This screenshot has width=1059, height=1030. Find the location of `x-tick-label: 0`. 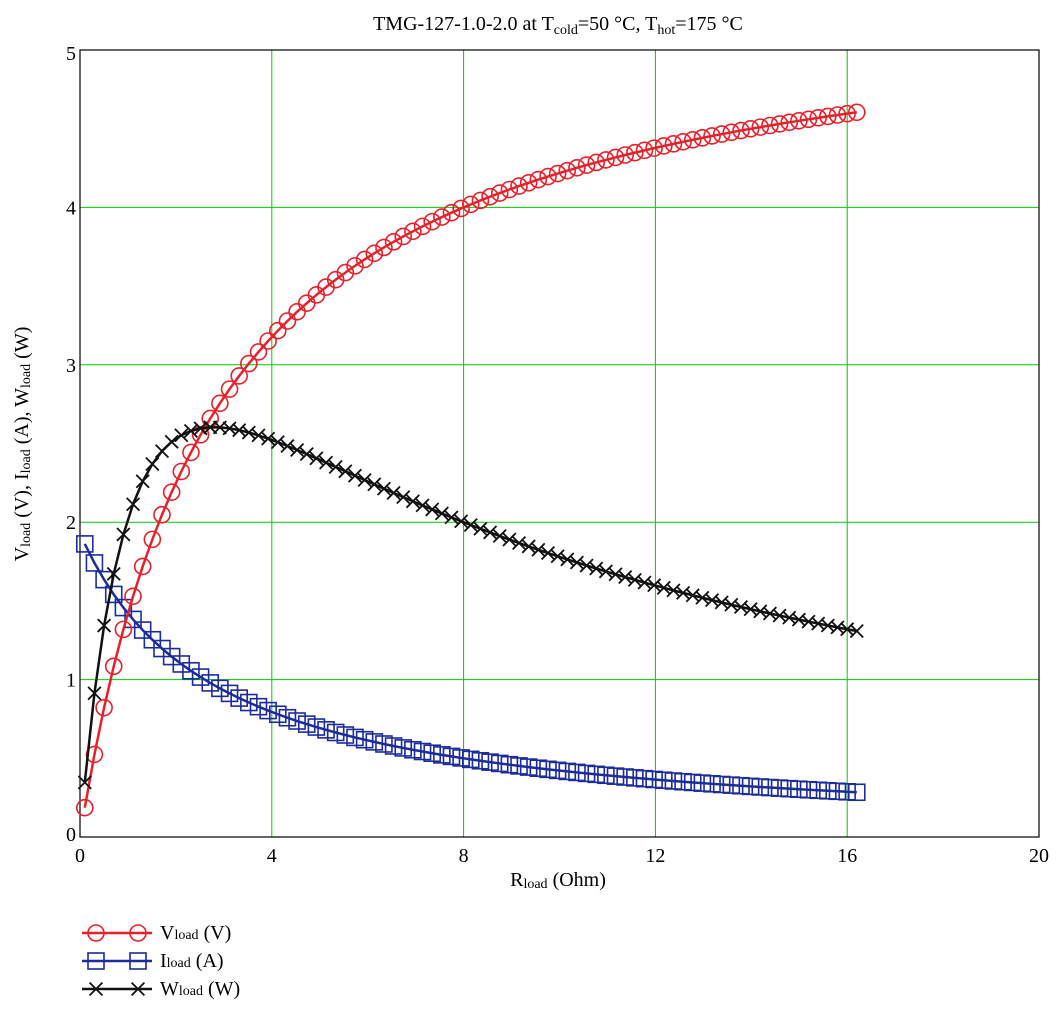

x-tick-label: 0 is located at coordinates (80, 856).